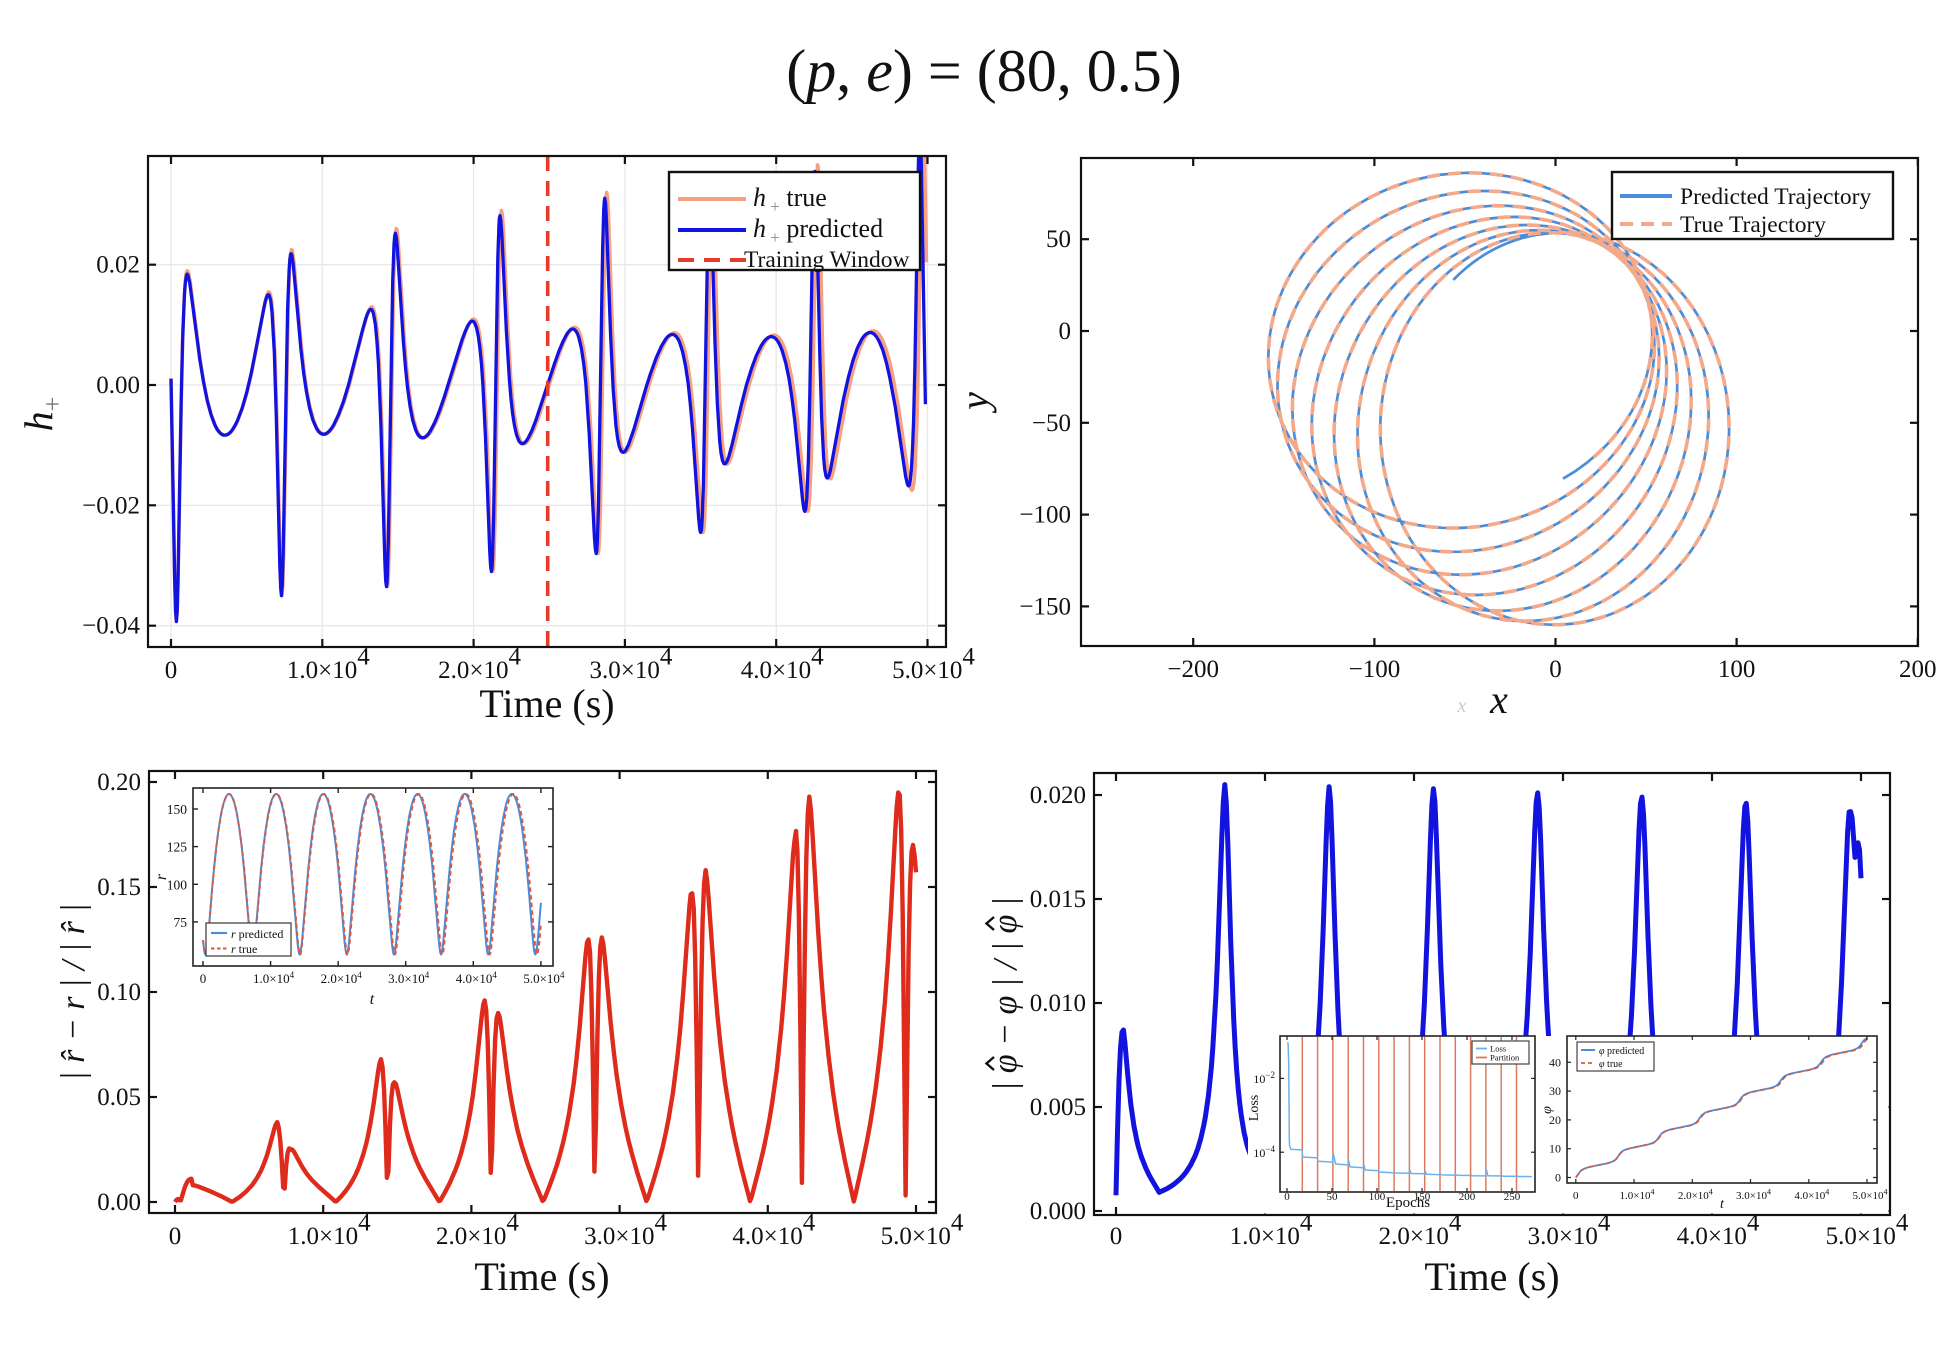 Image resolution: width=1943 pixels, height=1355 pixels. I want to click on svg-text: 125, so click(177, 847).